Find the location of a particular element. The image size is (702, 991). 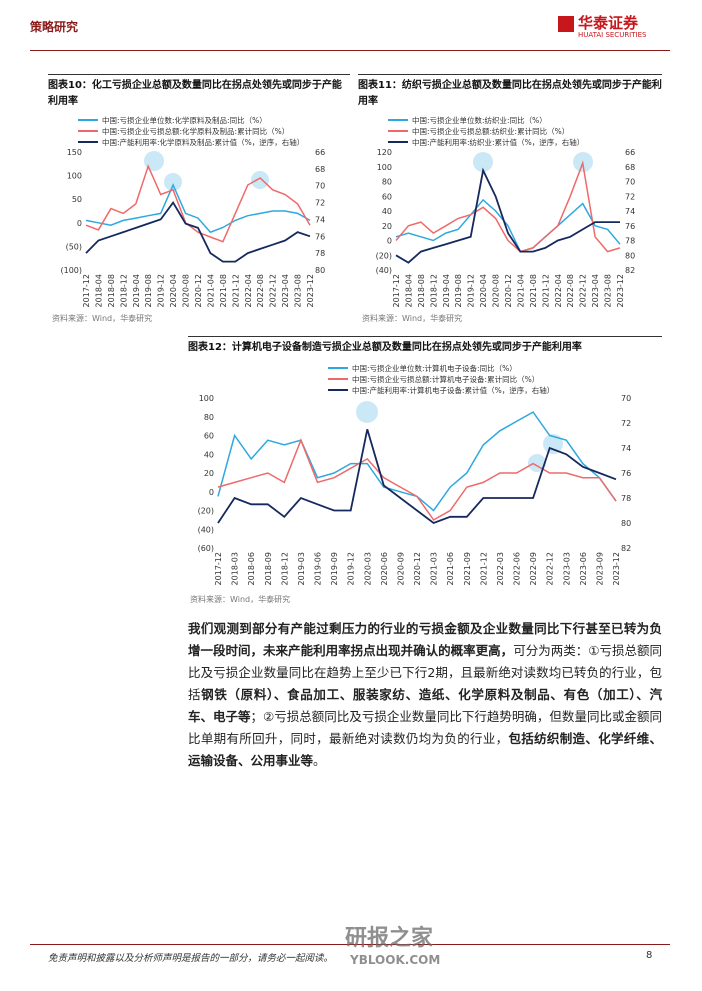

x-tick-label: 2018-03 is located at coordinates (235, 568).